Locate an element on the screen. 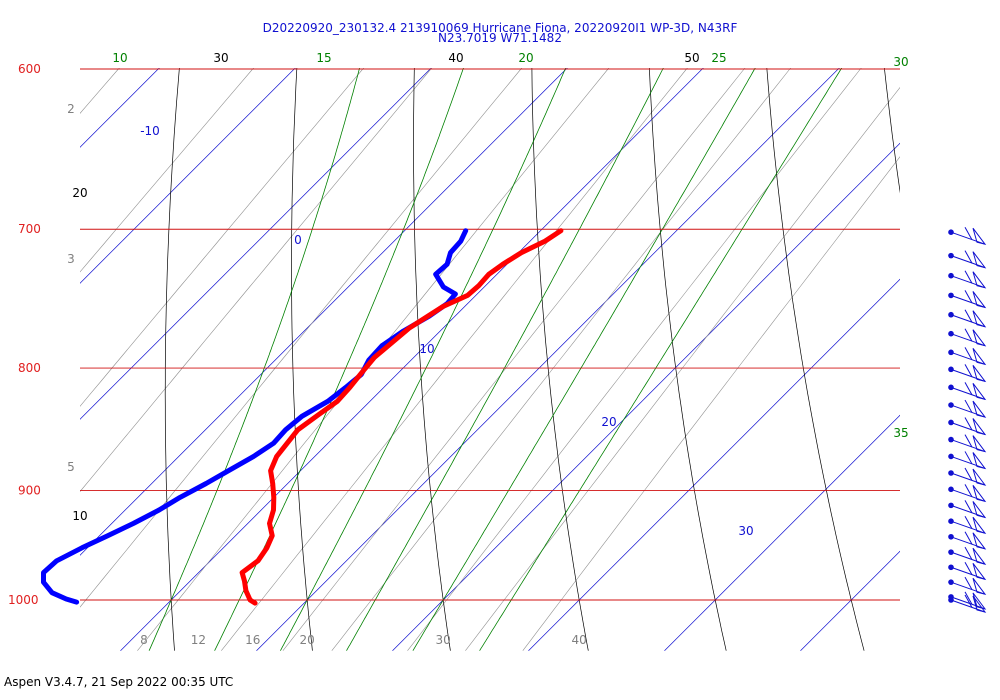  dry-adiabat-label: 10 is located at coordinates (79, 516).